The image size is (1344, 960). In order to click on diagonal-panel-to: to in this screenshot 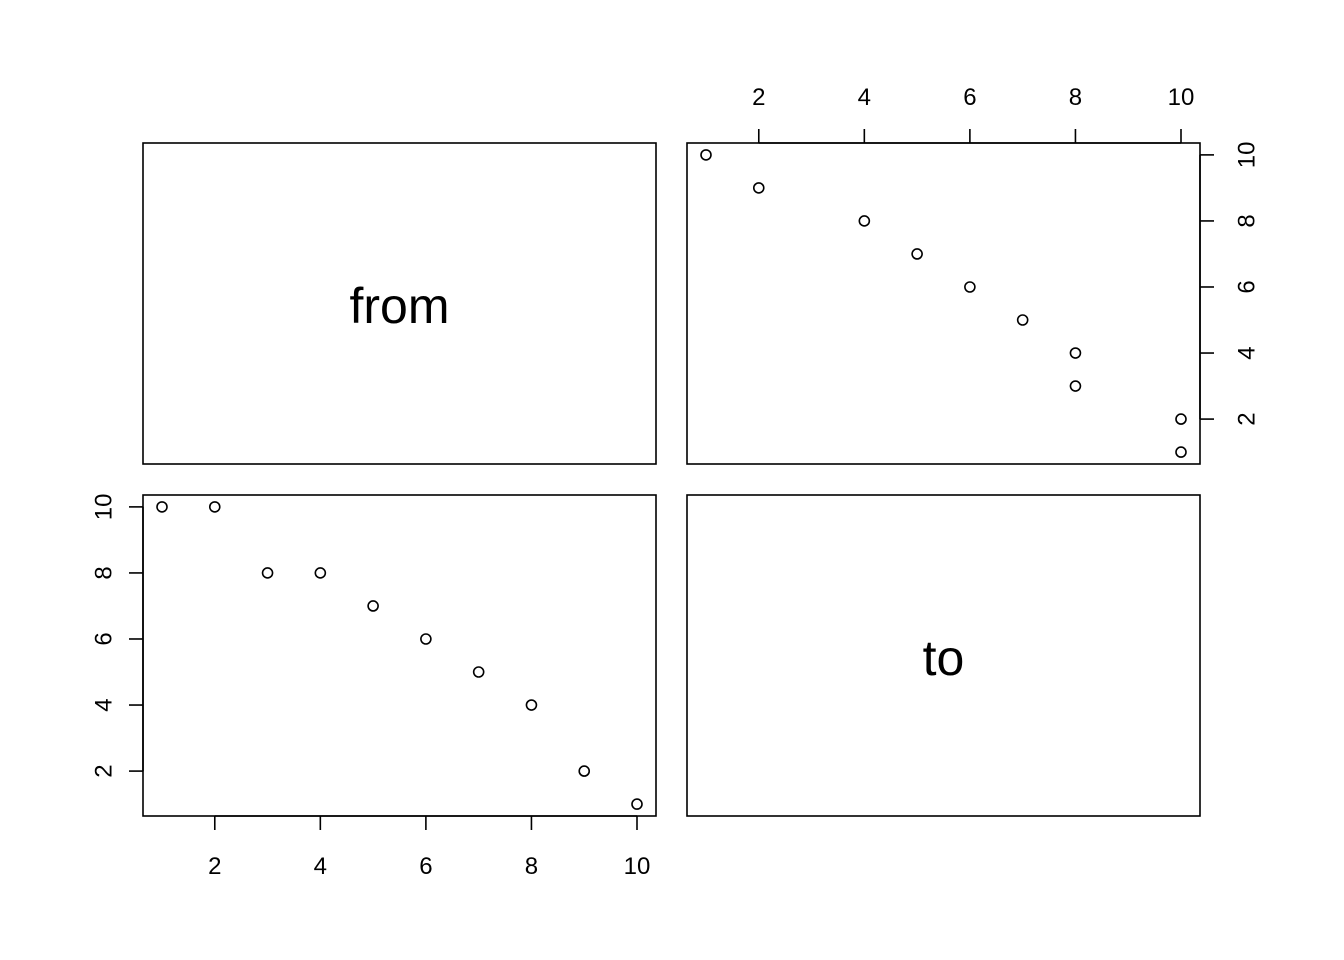, I will do `click(943, 655)`.